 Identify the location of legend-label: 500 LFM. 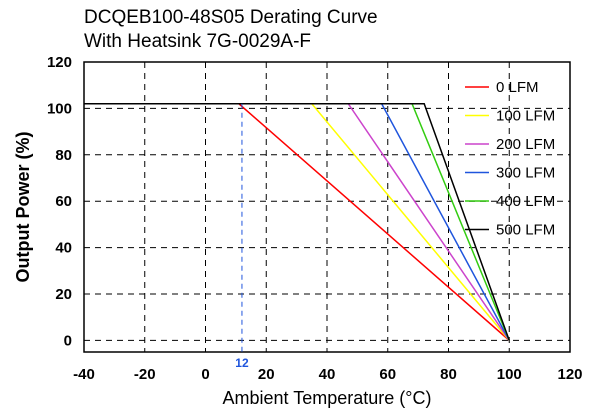
(525, 230).